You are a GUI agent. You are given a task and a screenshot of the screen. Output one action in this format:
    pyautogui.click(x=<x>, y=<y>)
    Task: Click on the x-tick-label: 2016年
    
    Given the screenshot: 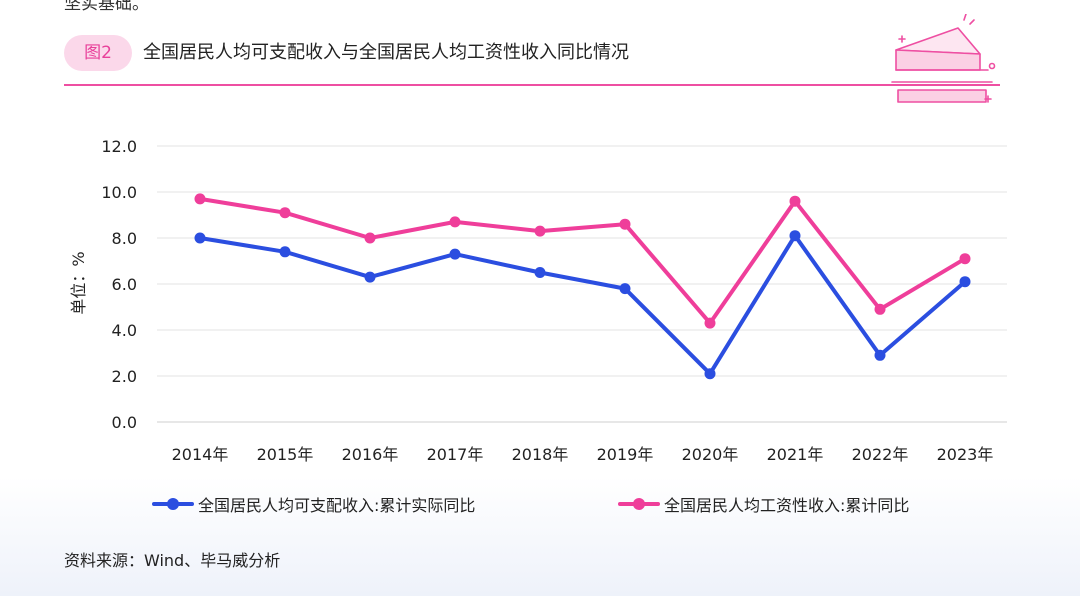 What is the action you would take?
    pyautogui.click(x=370, y=454)
    